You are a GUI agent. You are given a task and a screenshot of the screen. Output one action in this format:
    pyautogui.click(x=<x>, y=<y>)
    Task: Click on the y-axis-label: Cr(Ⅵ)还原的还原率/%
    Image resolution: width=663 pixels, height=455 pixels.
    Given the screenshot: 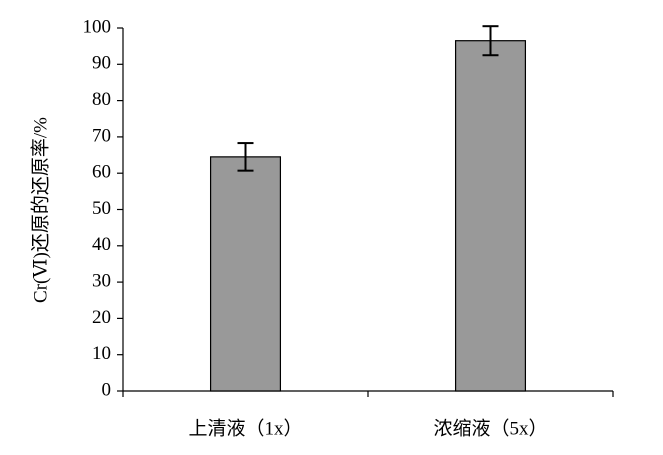 What is the action you would take?
    pyautogui.click(x=40, y=210)
    